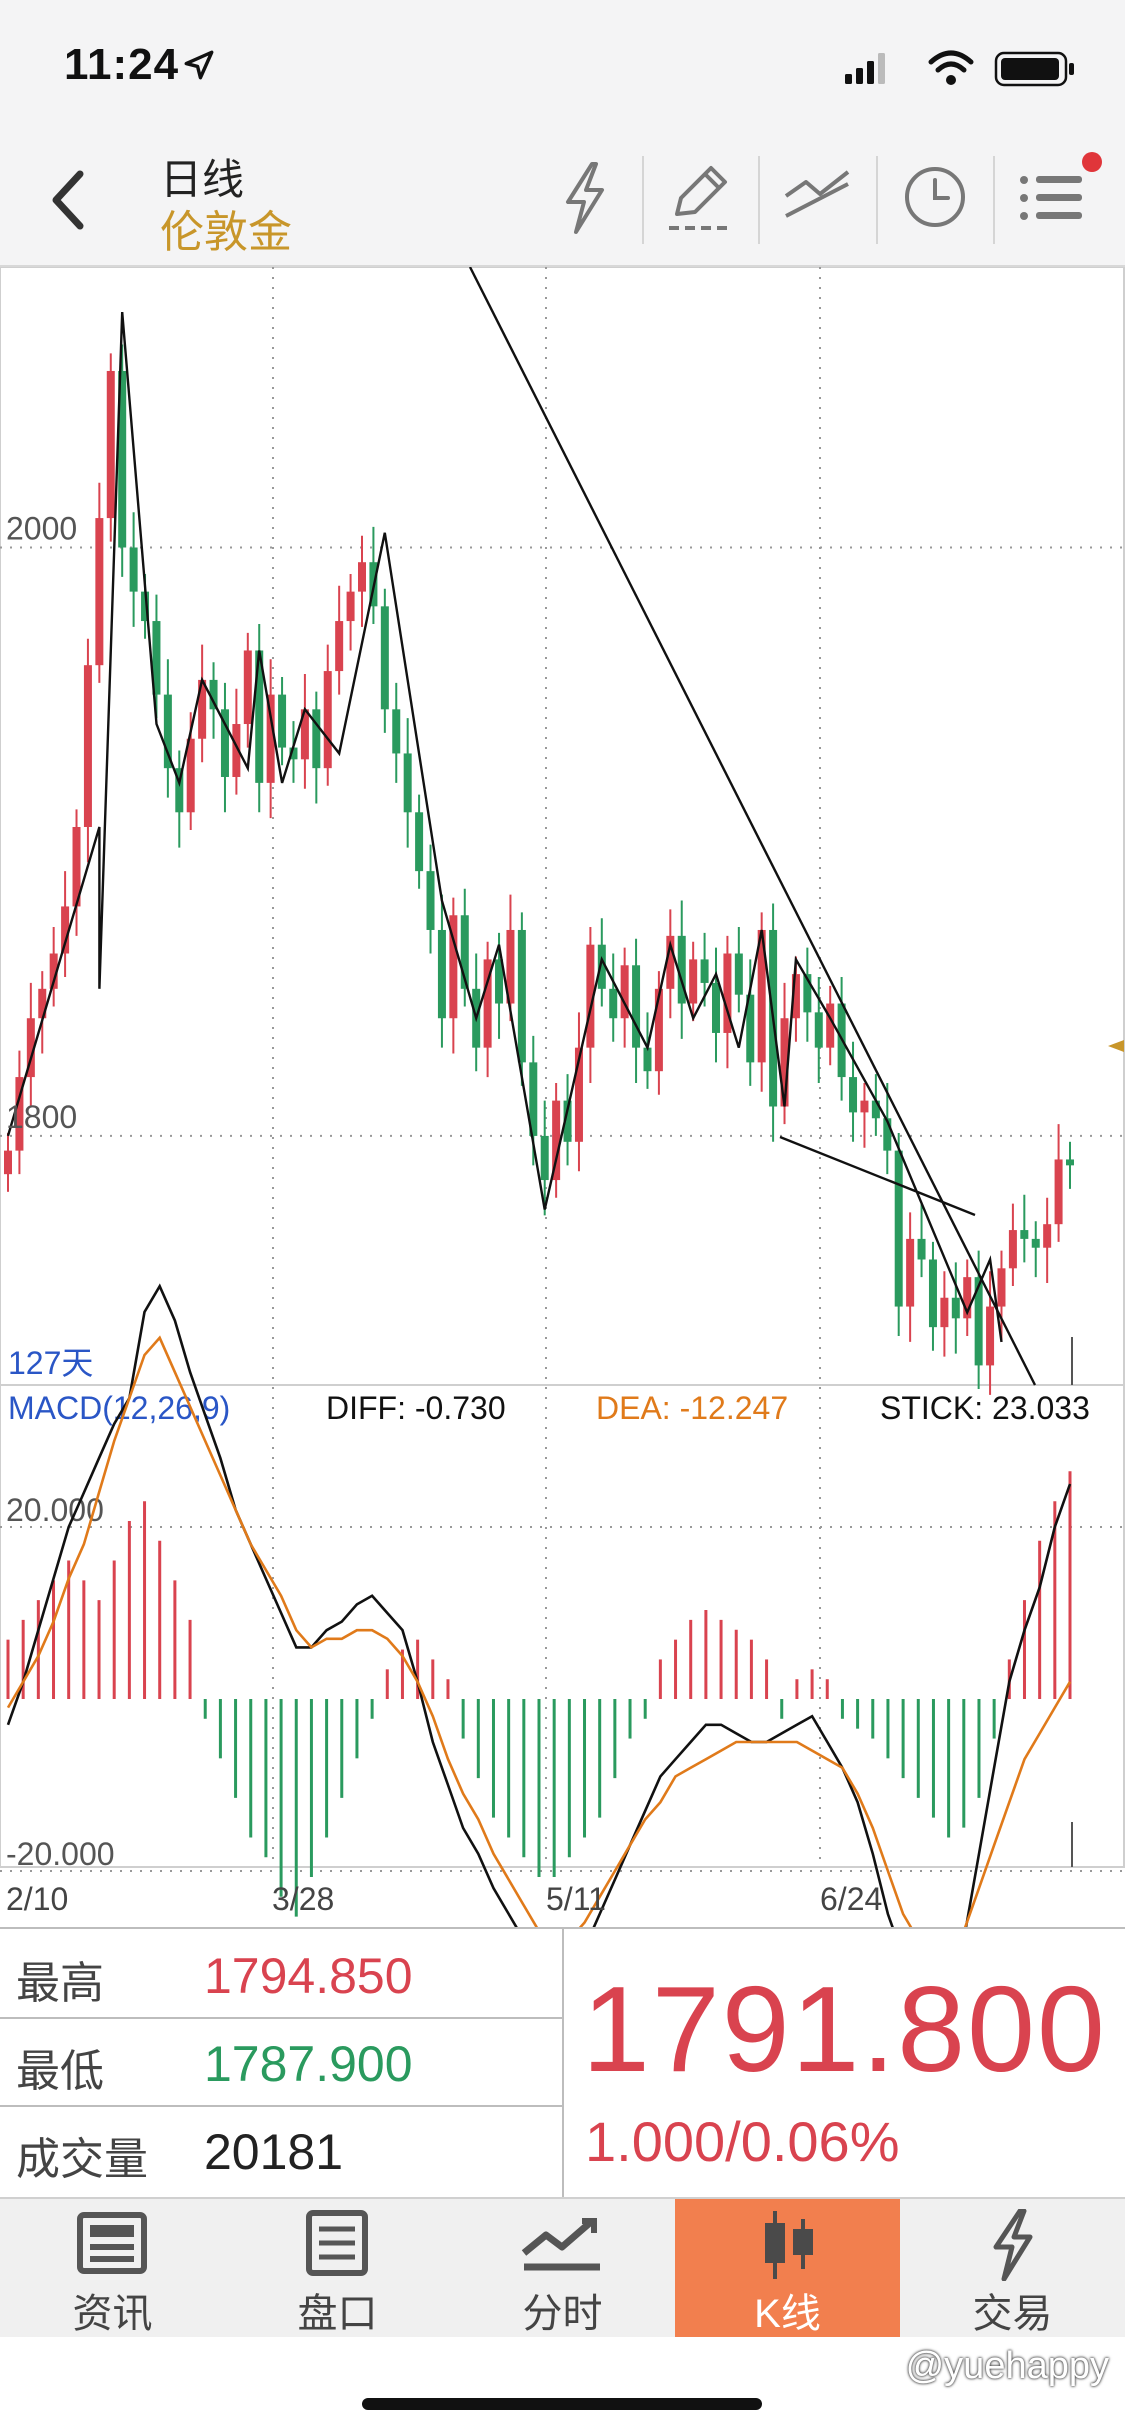  I want to click on tab-intraday: 分时, so click(562, 2268).